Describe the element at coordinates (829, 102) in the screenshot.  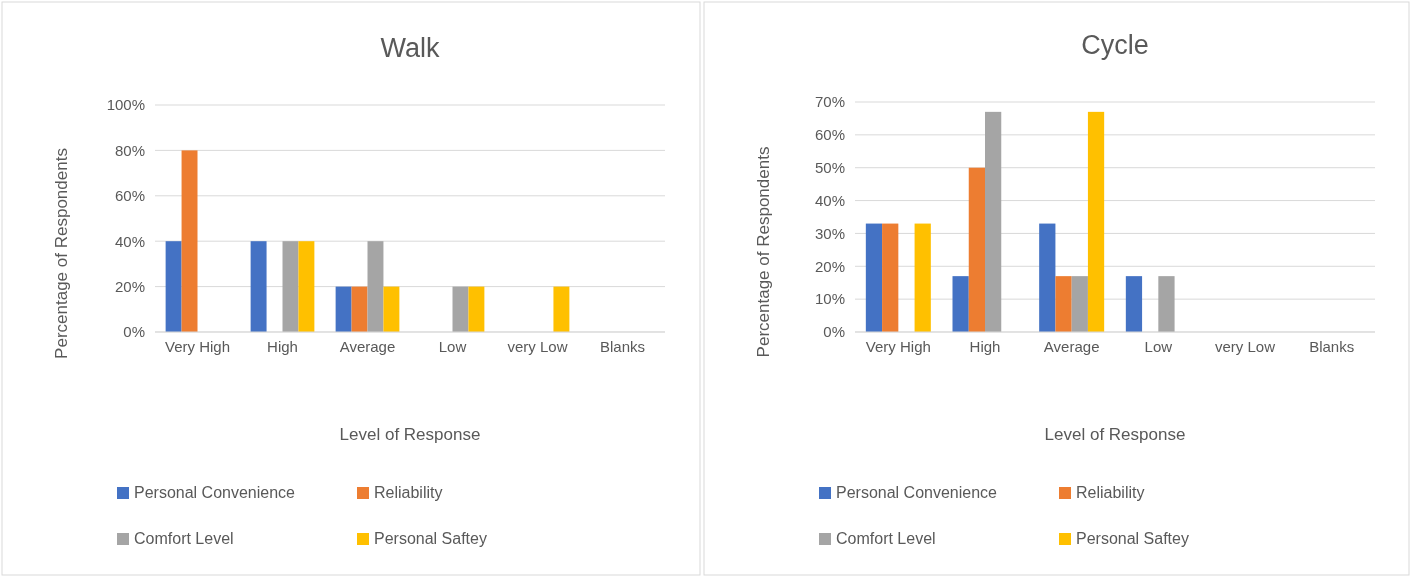
I see `y-tick-label: 70%` at that location.